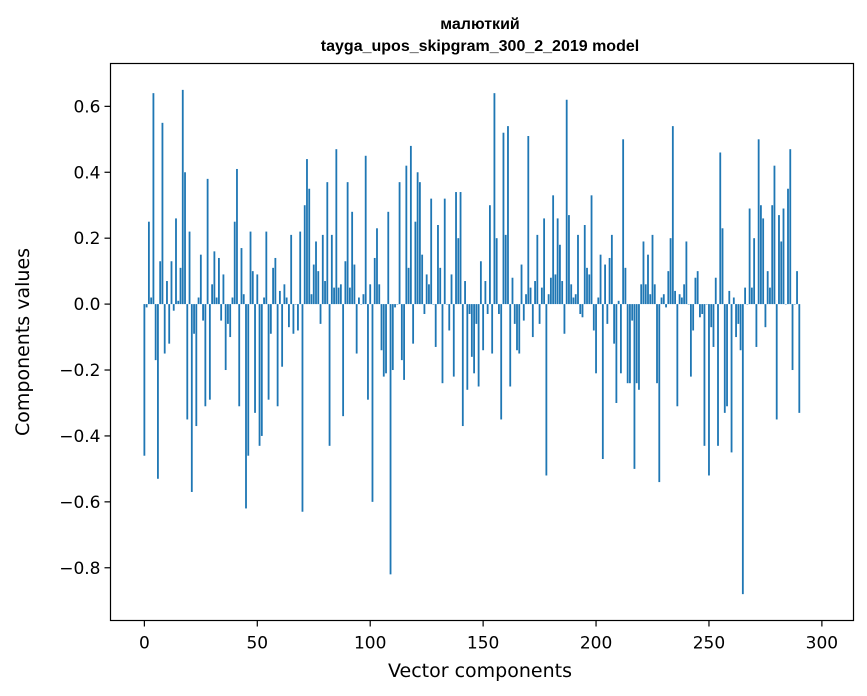 Image resolution: width=867 pixels, height=696 pixels. I want to click on y-tick-label: −0.6, so click(79, 503).